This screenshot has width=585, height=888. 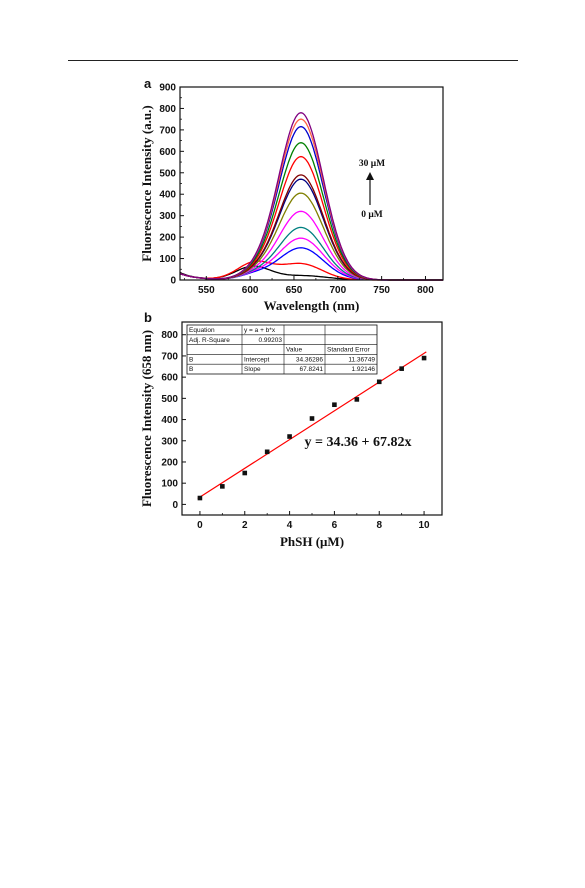 What do you see at coordinates (148, 317) in the screenshot?
I see `panel-b-label: b` at bounding box center [148, 317].